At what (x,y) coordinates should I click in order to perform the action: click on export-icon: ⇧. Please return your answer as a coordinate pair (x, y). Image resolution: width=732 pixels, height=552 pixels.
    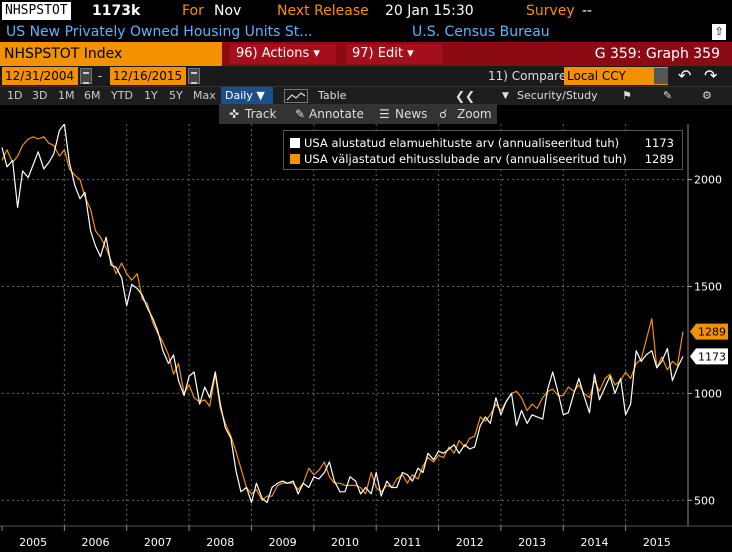
    Looking at the image, I should click on (719, 32).